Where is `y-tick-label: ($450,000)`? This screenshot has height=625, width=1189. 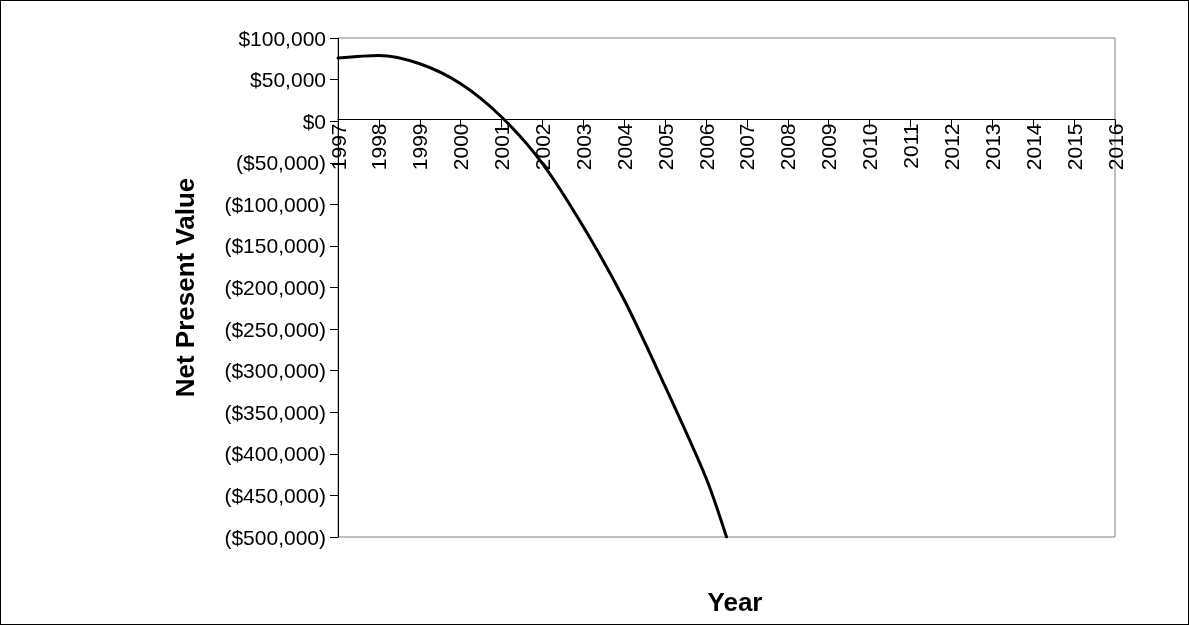
y-tick-label: ($450,000) is located at coordinates (275, 495).